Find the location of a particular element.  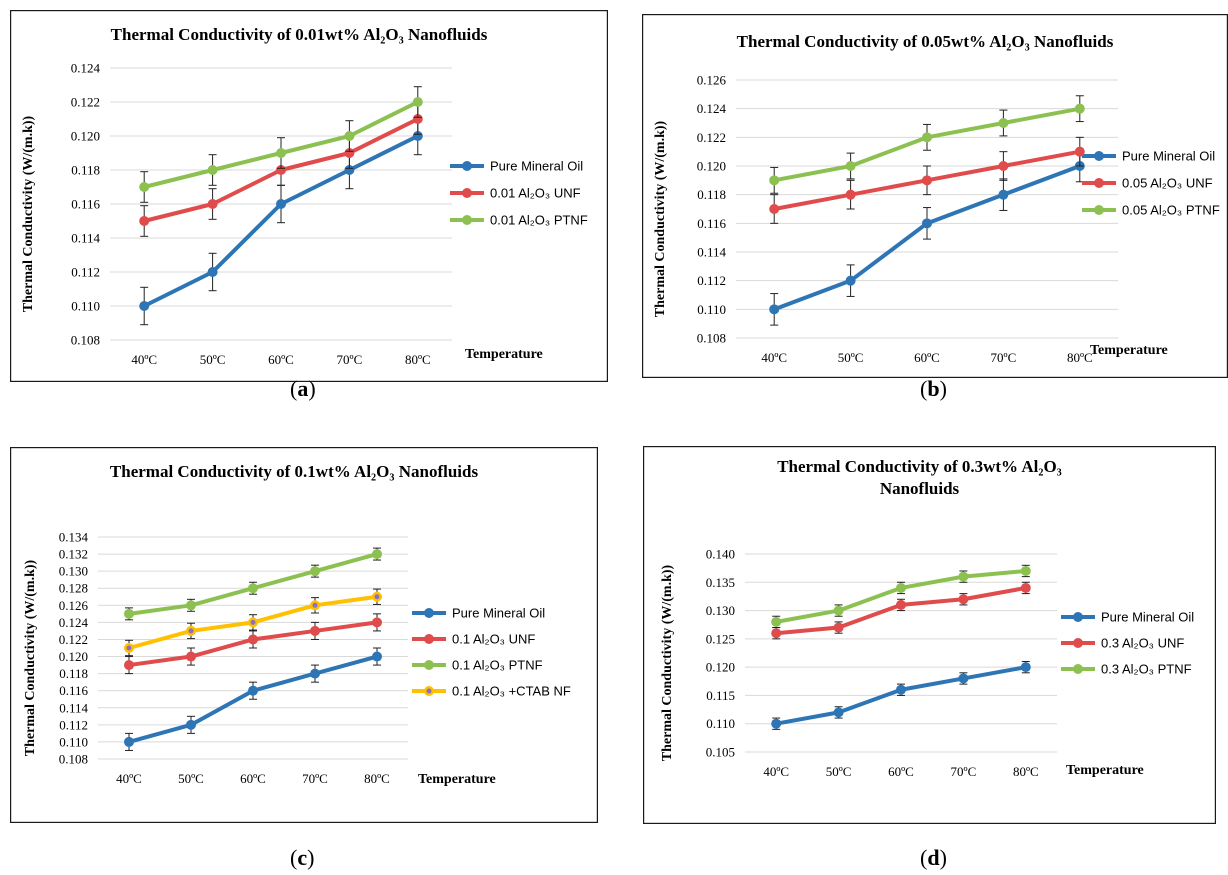

legend-label: Pure Mineral Oil is located at coordinates (498, 613).